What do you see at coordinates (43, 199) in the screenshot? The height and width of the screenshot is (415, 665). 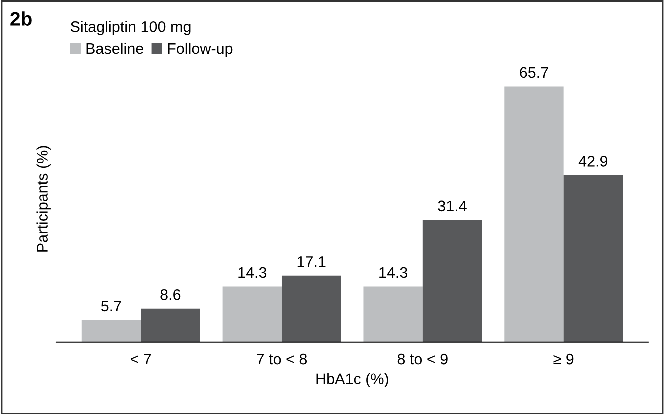 I see `y-axis-title: Participants (%)` at bounding box center [43, 199].